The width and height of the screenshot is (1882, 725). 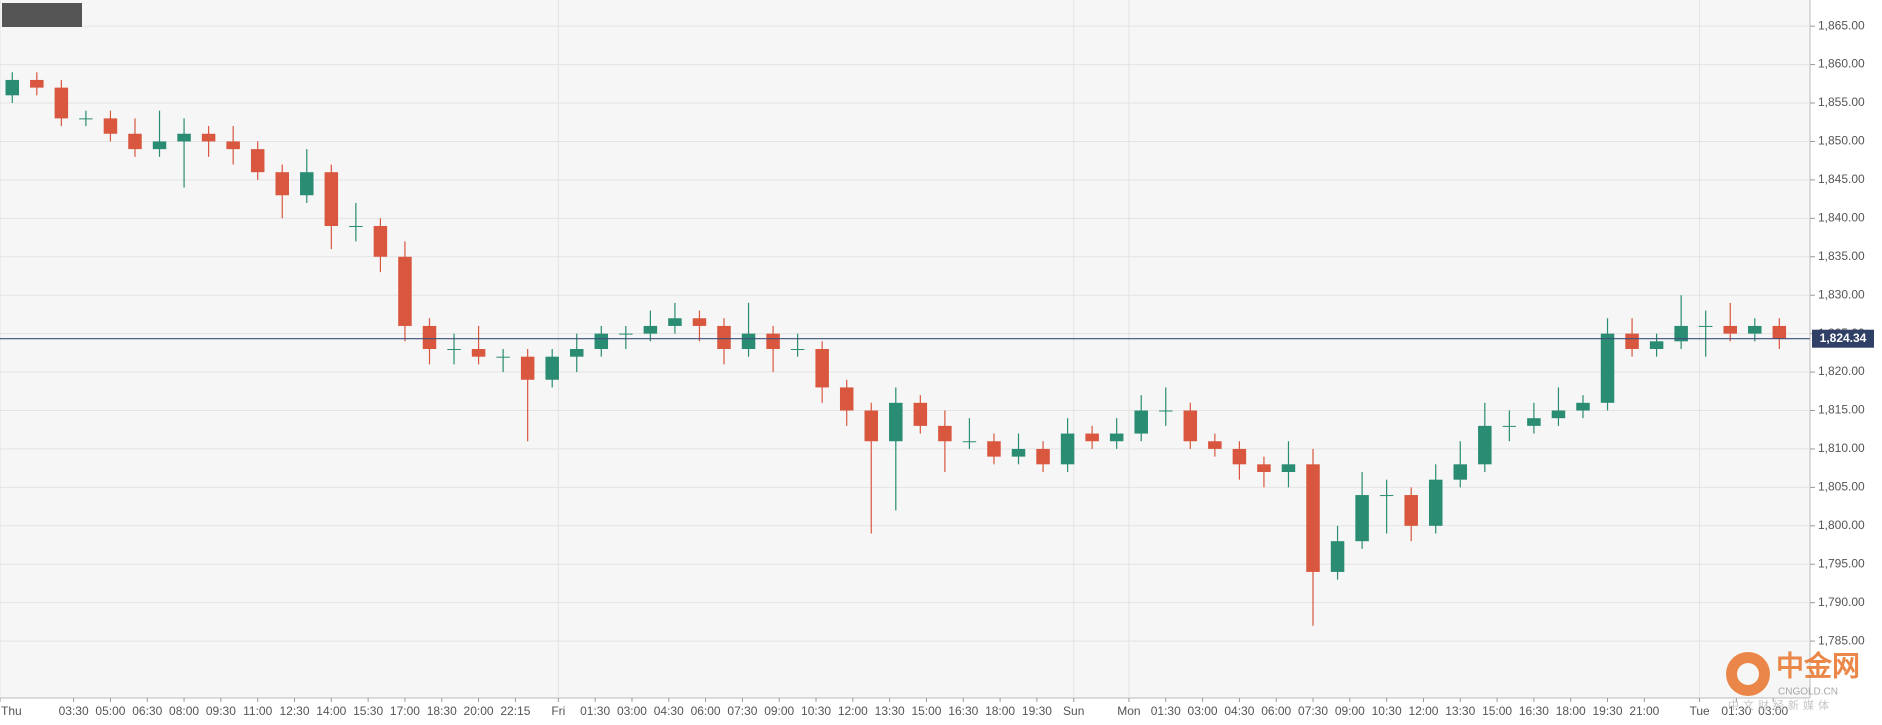 What do you see at coordinates (1841, 525) in the screenshot?
I see `y-tick-label: 1,800.00` at bounding box center [1841, 525].